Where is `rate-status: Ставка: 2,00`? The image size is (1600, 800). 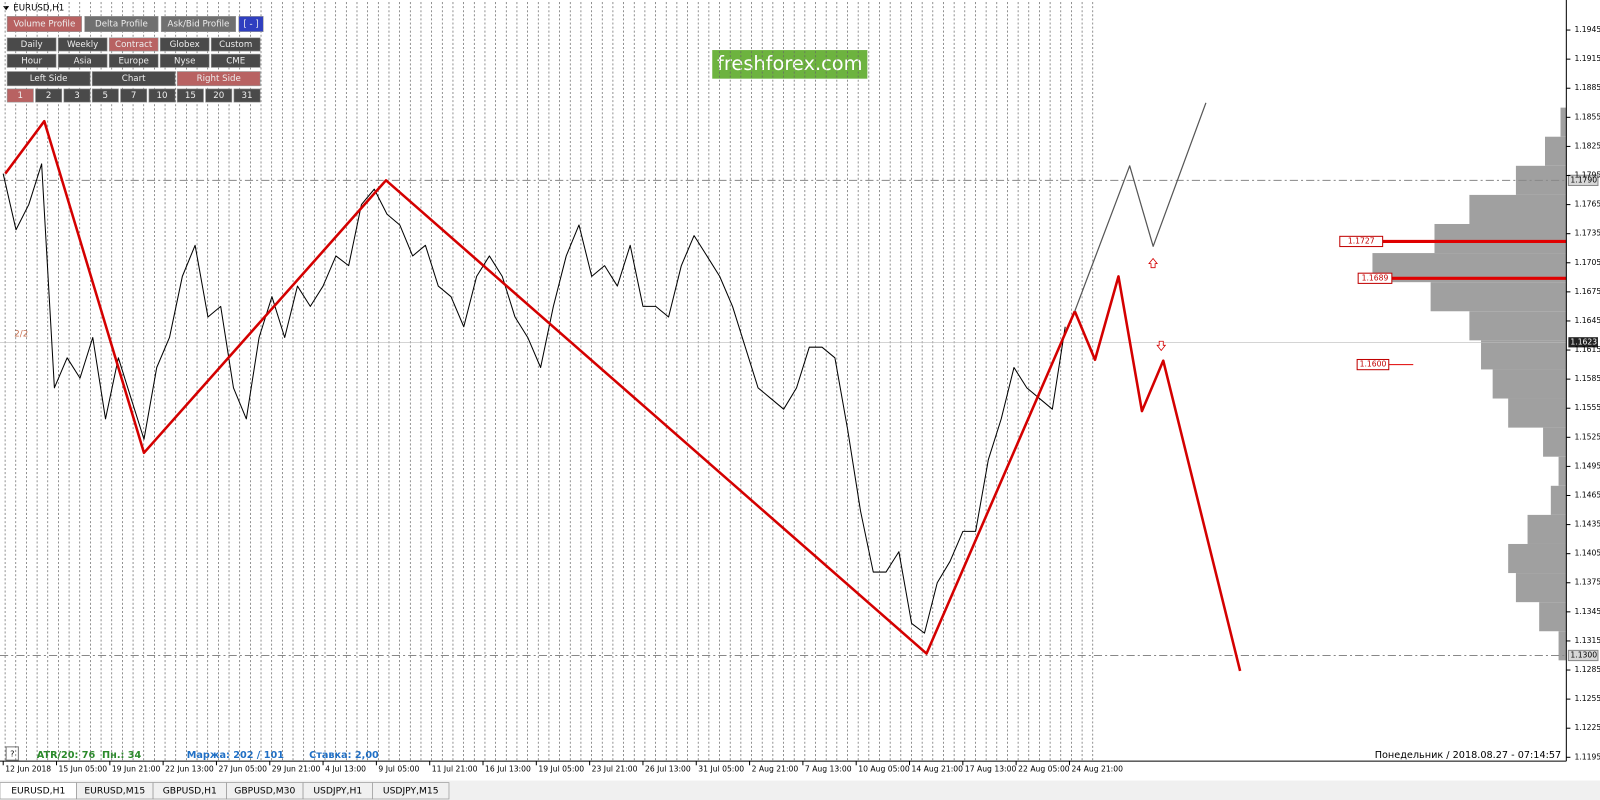
rate-status: Ставка: 2,00 is located at coordinates (344, 755).